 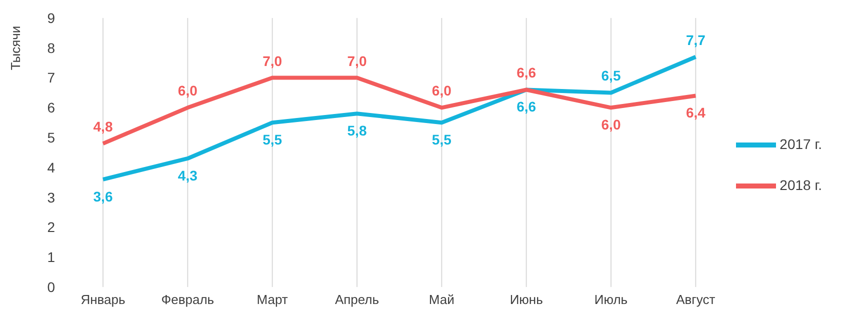 What do you see at coordinates (103, 126) in the screenshot?
I see `data-label: 4,8` at bounding box center [103, 126].